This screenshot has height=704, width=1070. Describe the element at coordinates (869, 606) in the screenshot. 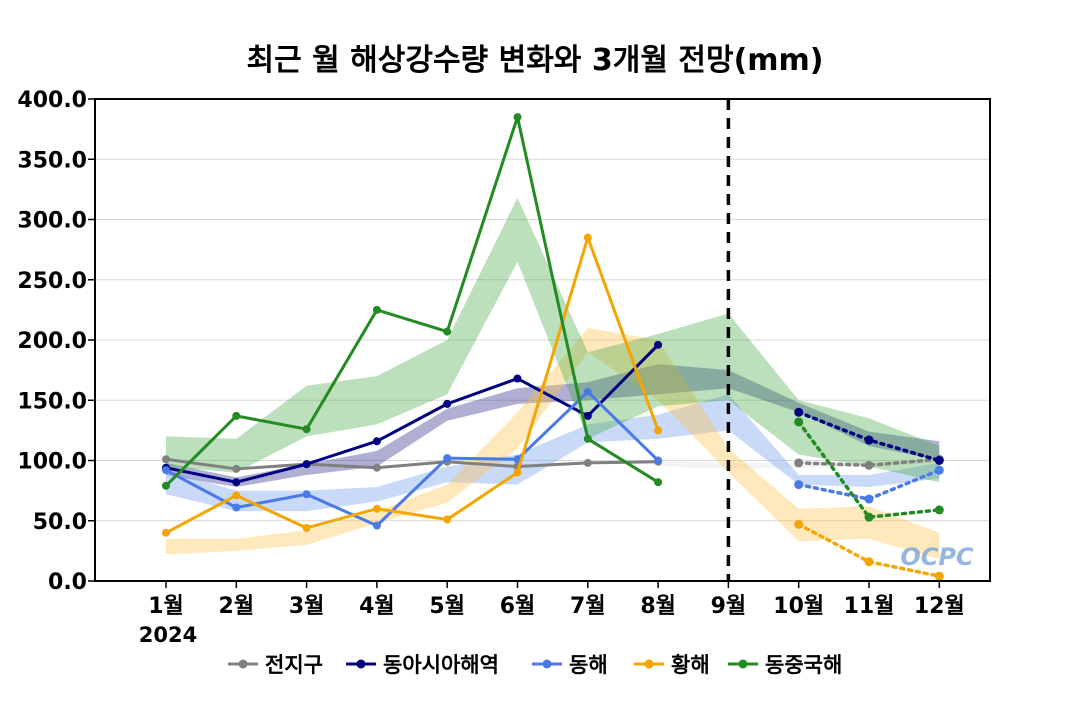

I see `x-tick-label: 11월` at that location.